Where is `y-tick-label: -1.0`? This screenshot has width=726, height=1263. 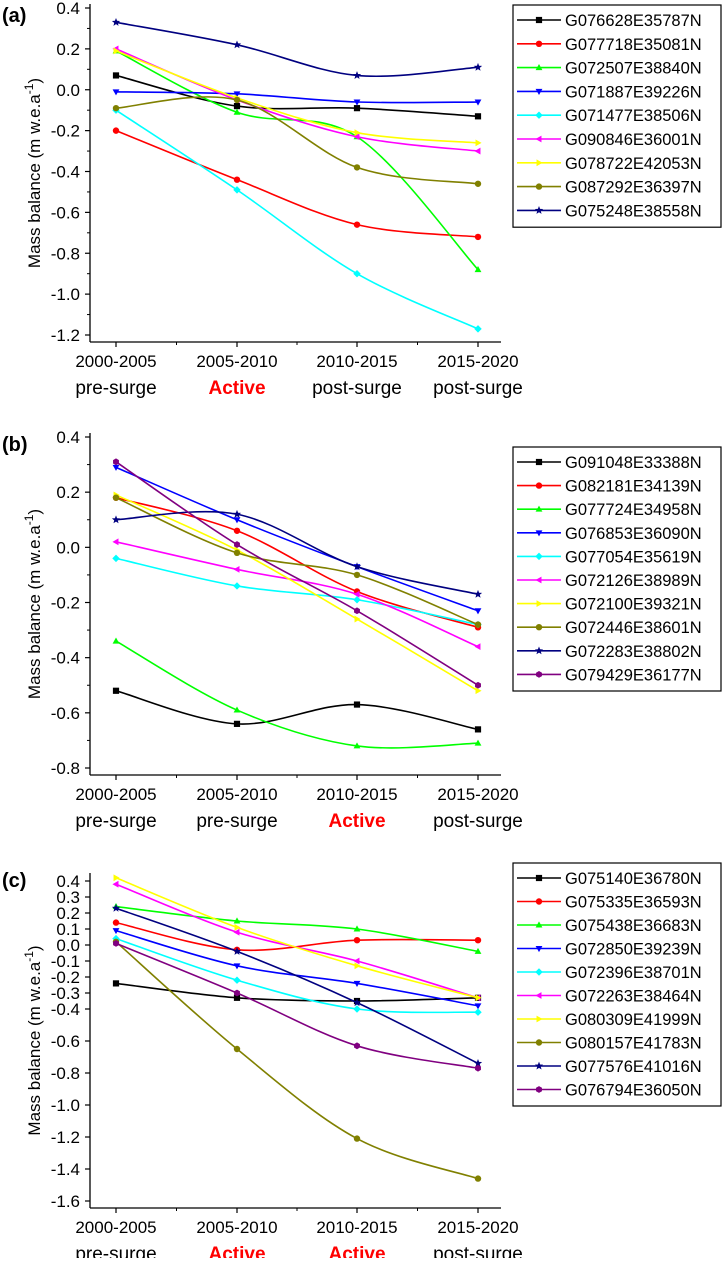 y-tick-label: -1.0 is located at coordinates (65, 1105).